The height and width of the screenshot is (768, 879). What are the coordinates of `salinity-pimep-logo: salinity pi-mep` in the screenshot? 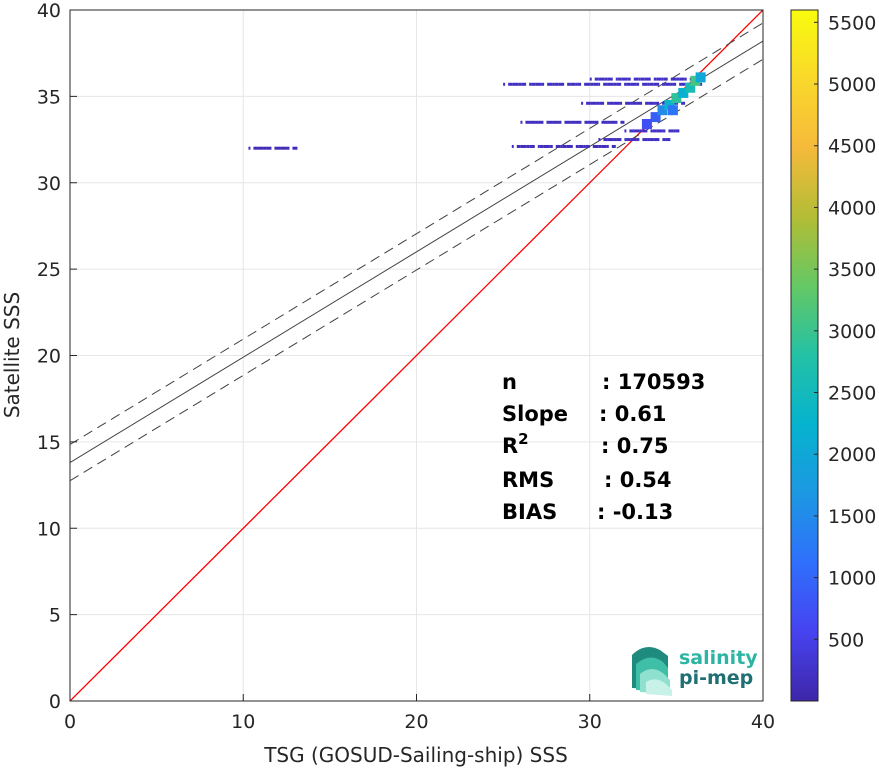 It's located at (695, 671).